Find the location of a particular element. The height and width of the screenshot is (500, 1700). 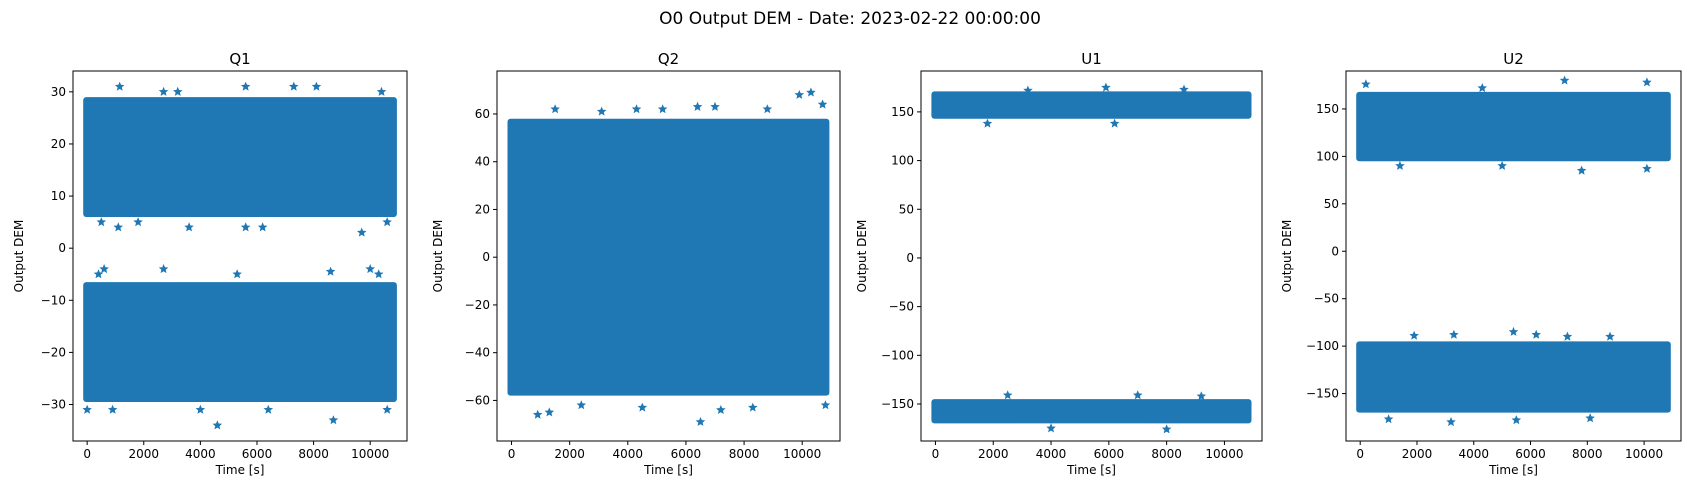

y-tick-label: 100 is located at coordinates (902, 161).